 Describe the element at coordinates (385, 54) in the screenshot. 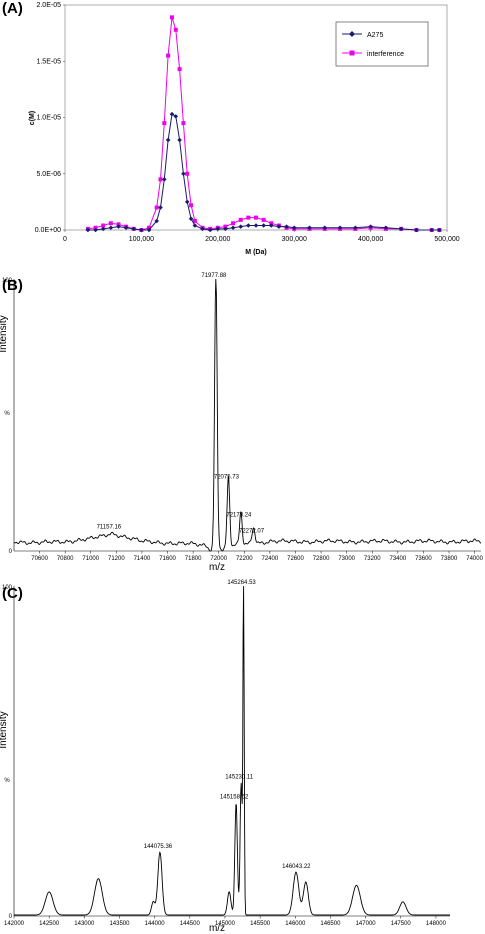

I see `legend-interference-label: interference` at that location.